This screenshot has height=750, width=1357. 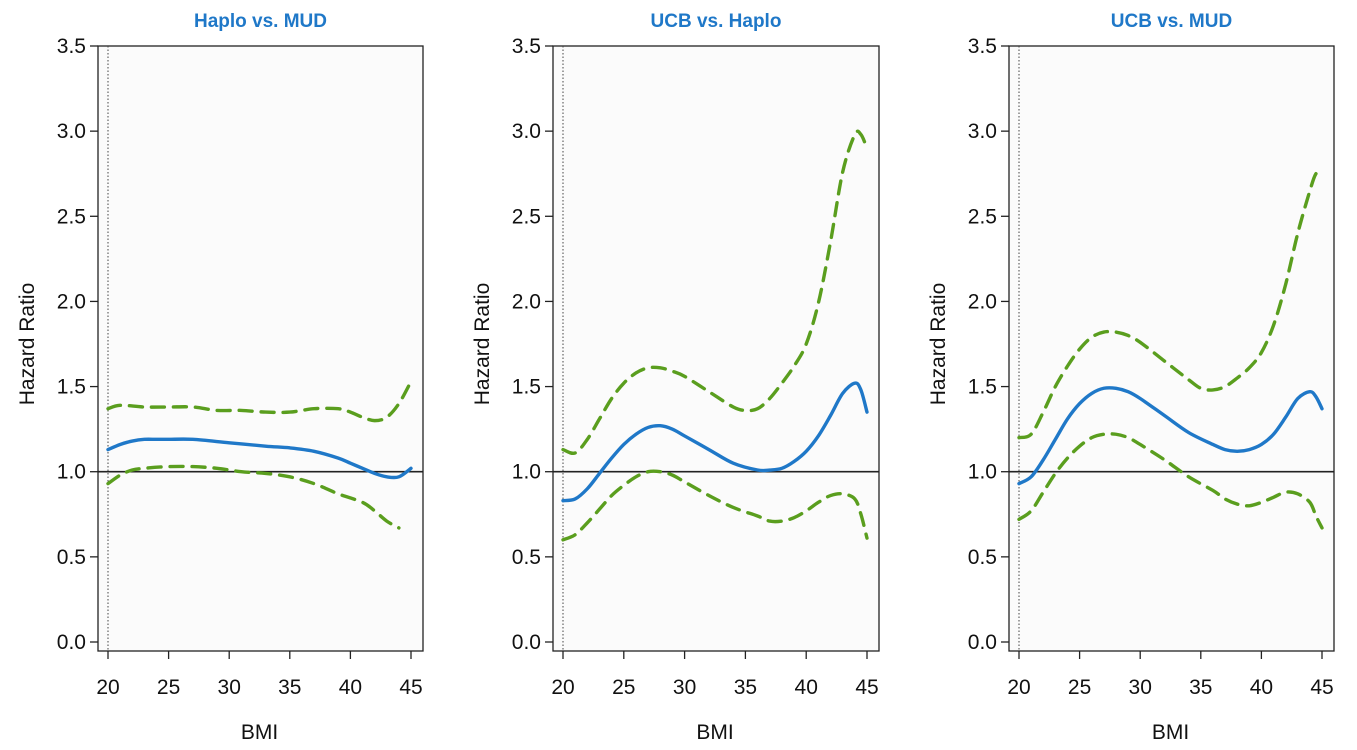 What do you see at coordinates (1171, 21) in the screenshot?
I see `panel-title: UCB vs. MUD` at bounding box center [1171, 21].